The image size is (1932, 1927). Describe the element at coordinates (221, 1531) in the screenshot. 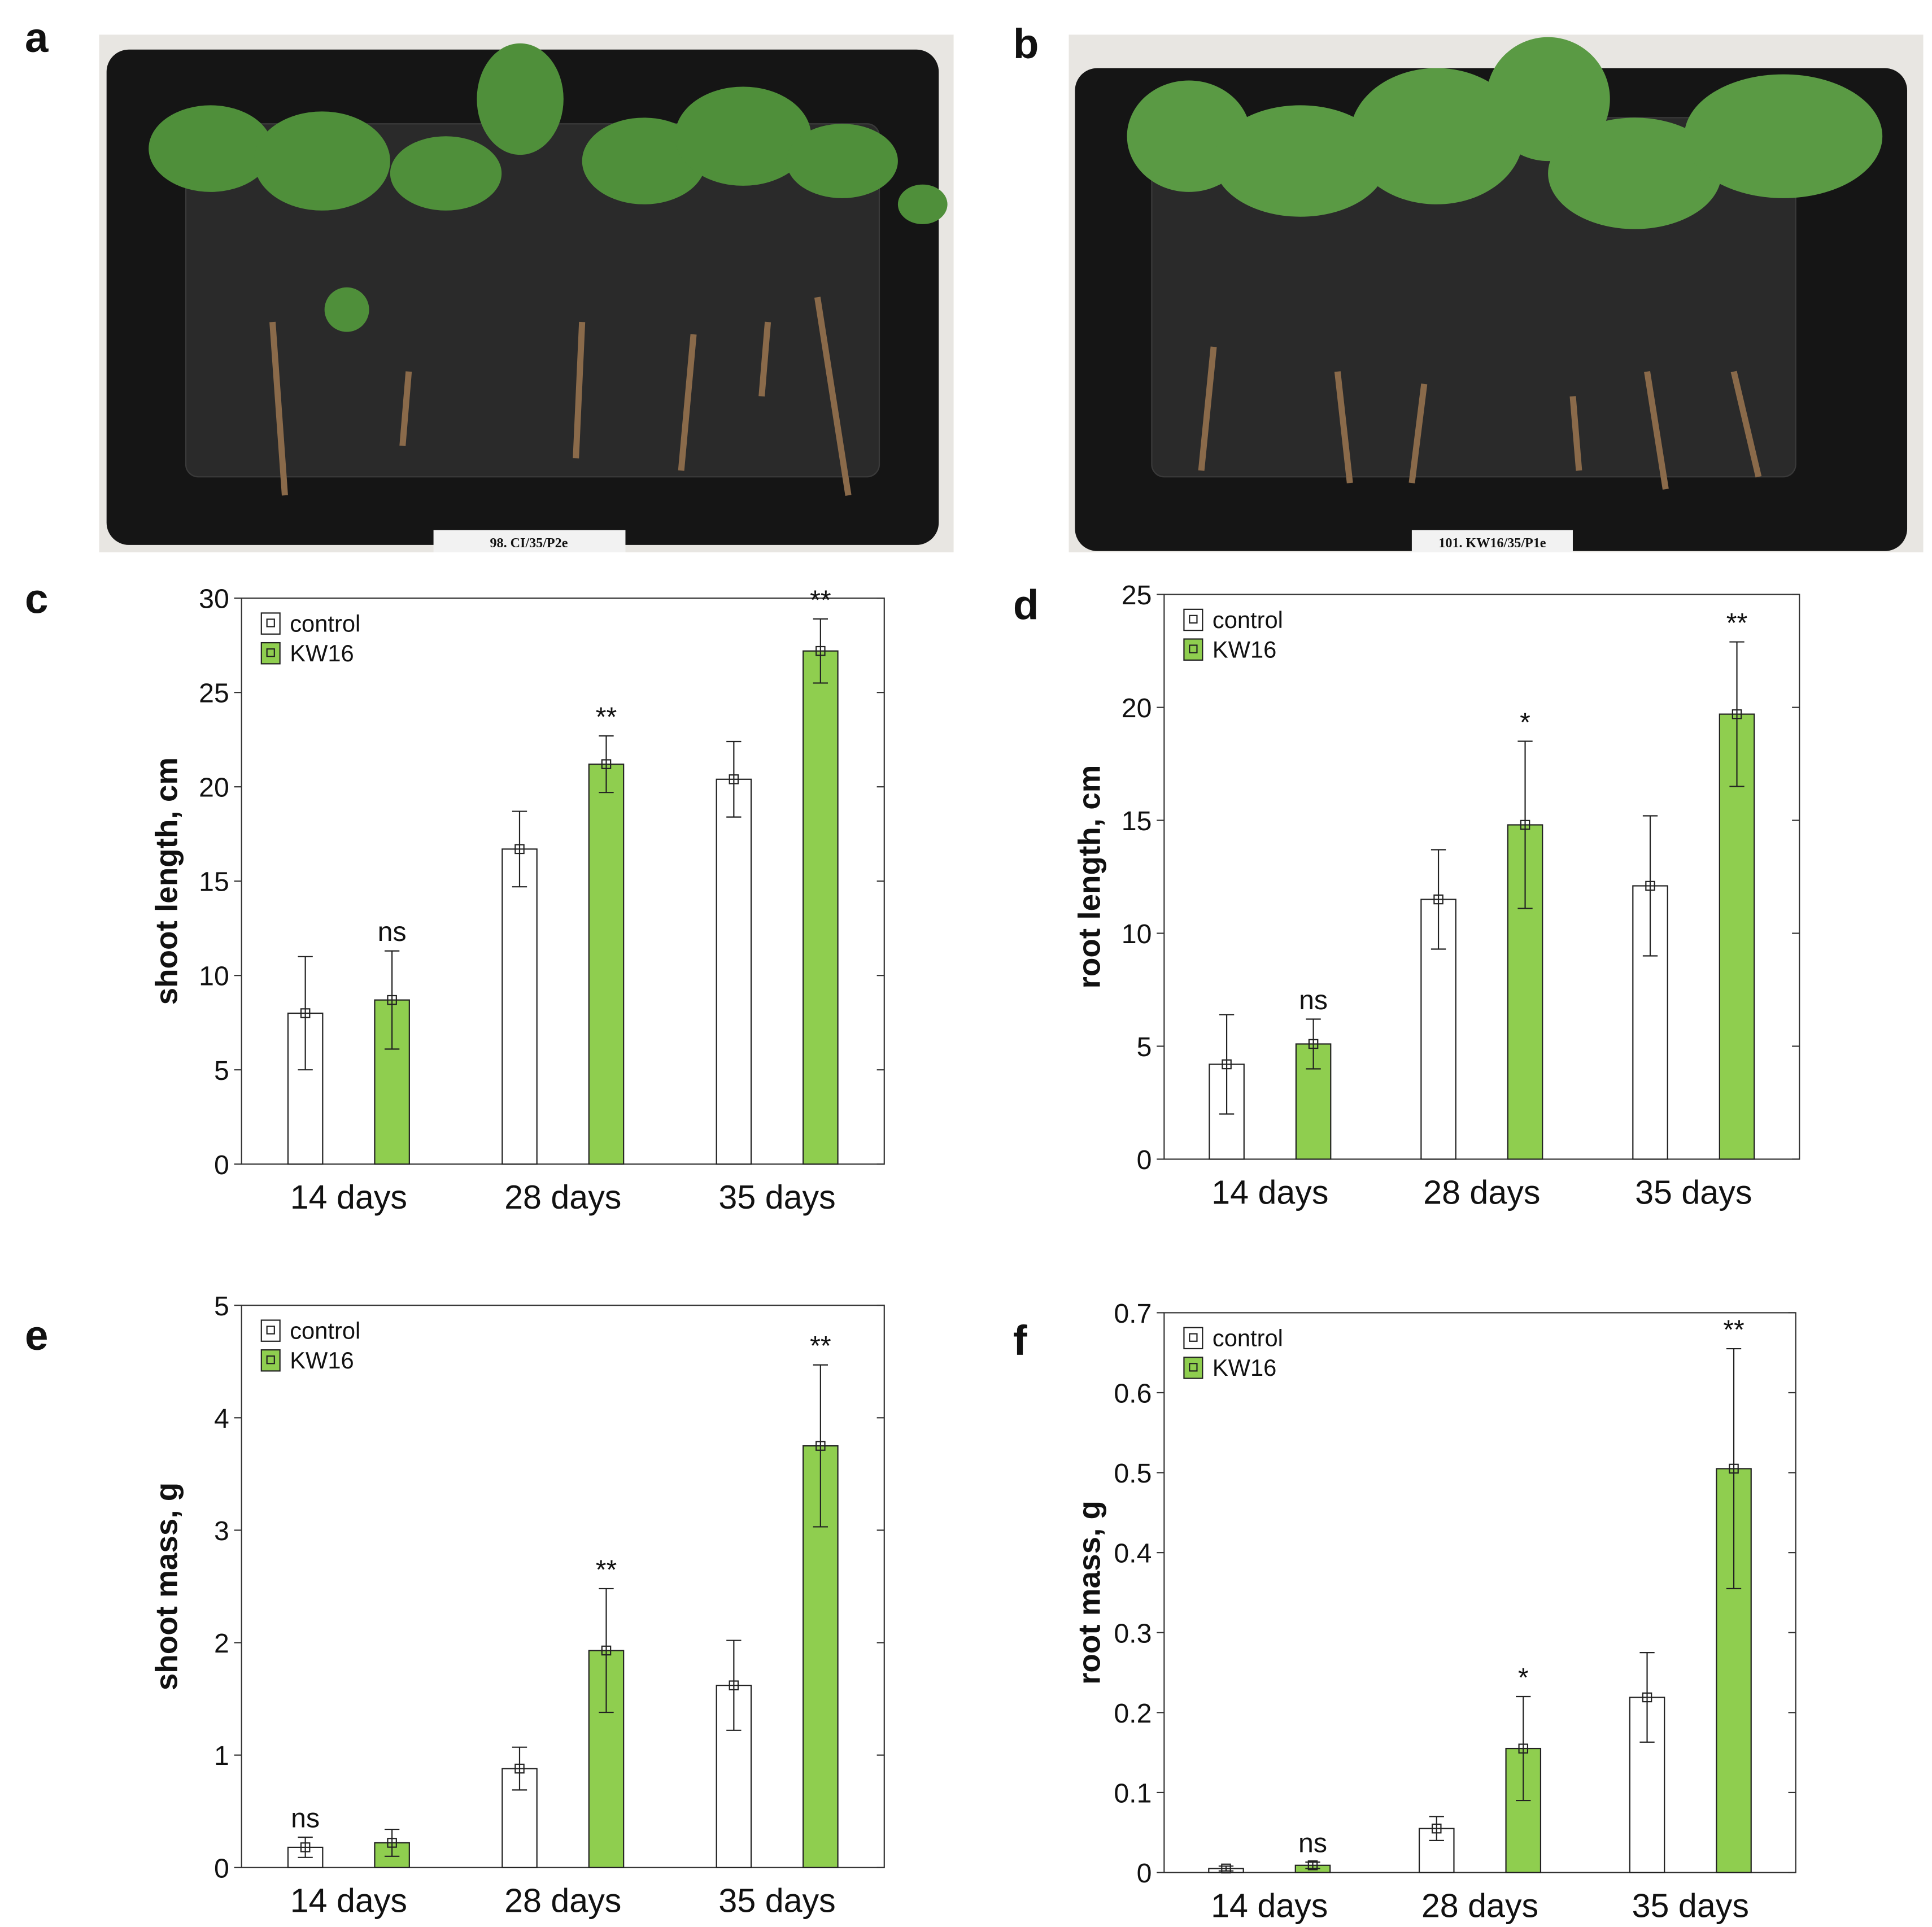

I see `y-tick-label: 3` at that location.